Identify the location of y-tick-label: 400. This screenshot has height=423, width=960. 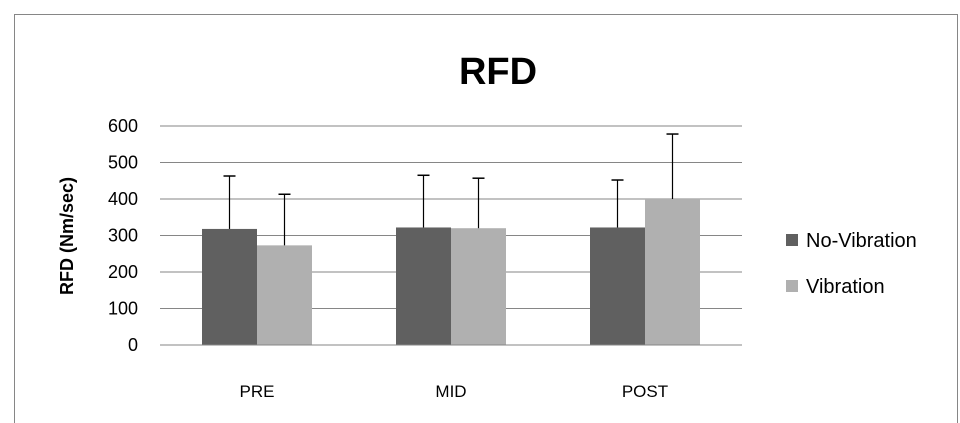
(123, 199).